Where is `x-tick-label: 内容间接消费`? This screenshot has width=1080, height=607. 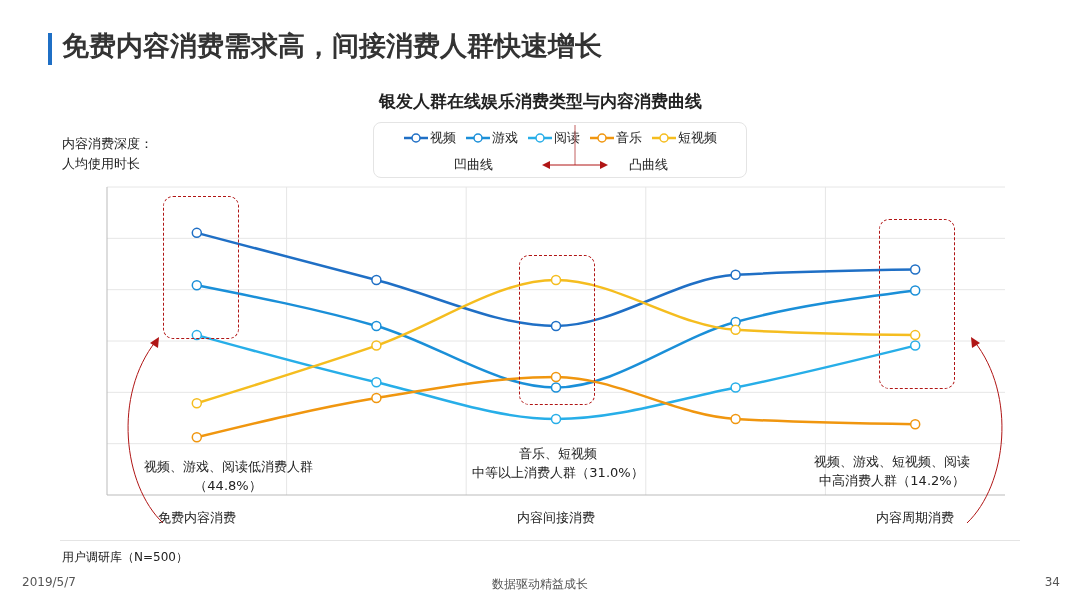
x-tick-label: 内容间接消费 is located at coordinates (556, 518).